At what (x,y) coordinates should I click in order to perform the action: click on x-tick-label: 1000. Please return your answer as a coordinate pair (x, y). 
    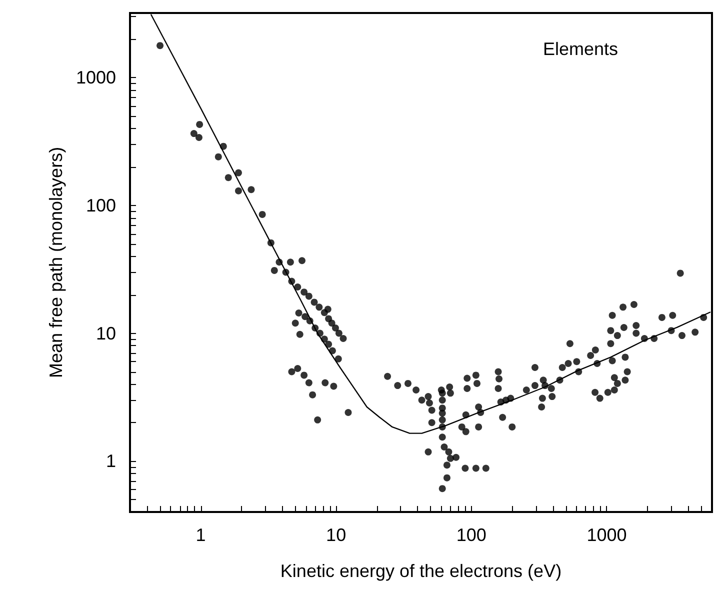
    Looking at the image, I should click on (606, 535).